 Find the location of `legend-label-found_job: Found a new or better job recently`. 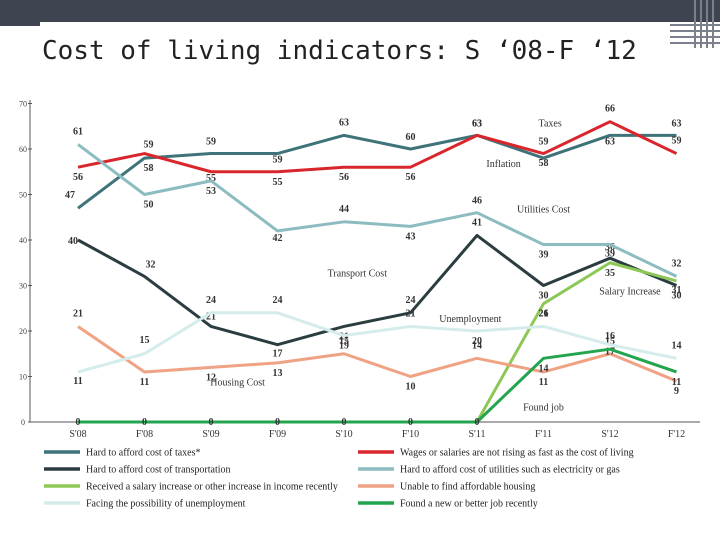

legend-label-found_job: Found a new or better job recently is located at coordinates (469, 504).